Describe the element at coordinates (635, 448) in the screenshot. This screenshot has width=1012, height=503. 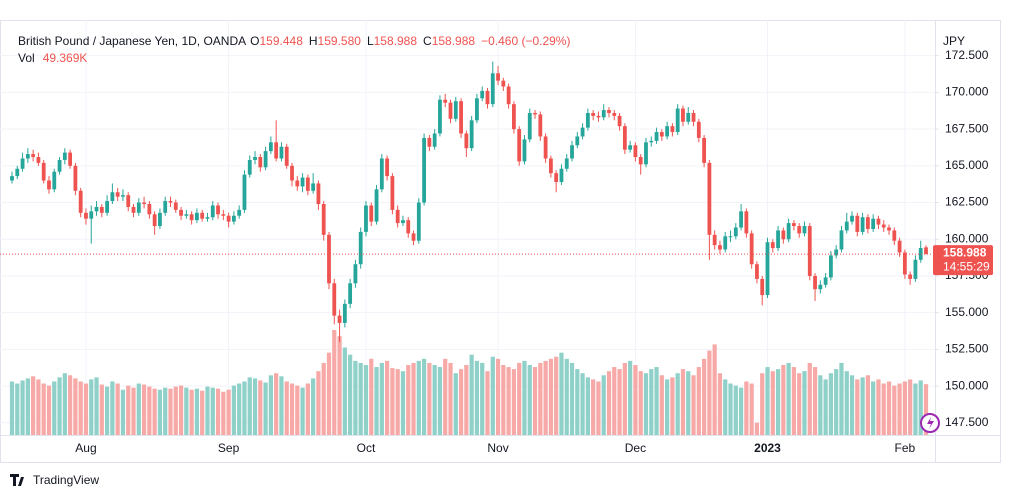
I see `x-tick-label: Dec` at that location.